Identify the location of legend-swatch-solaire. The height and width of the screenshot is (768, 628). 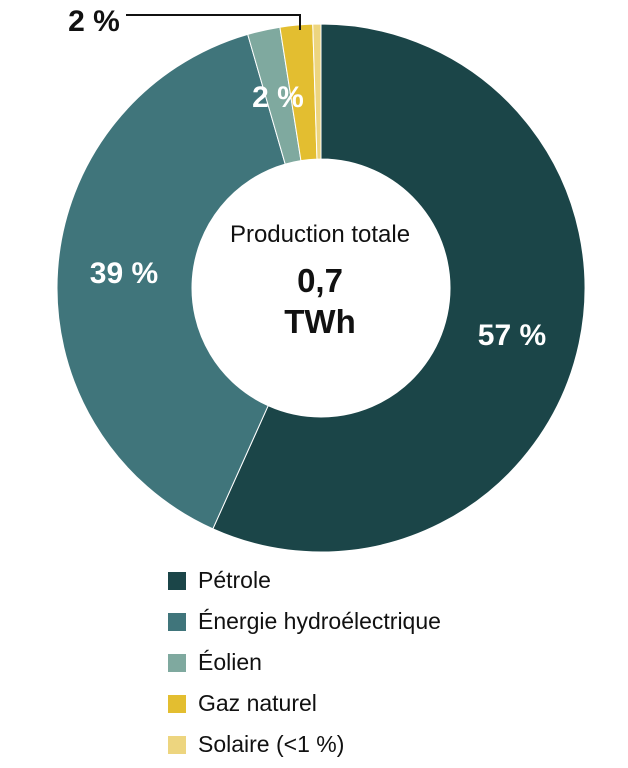
(177, 744).